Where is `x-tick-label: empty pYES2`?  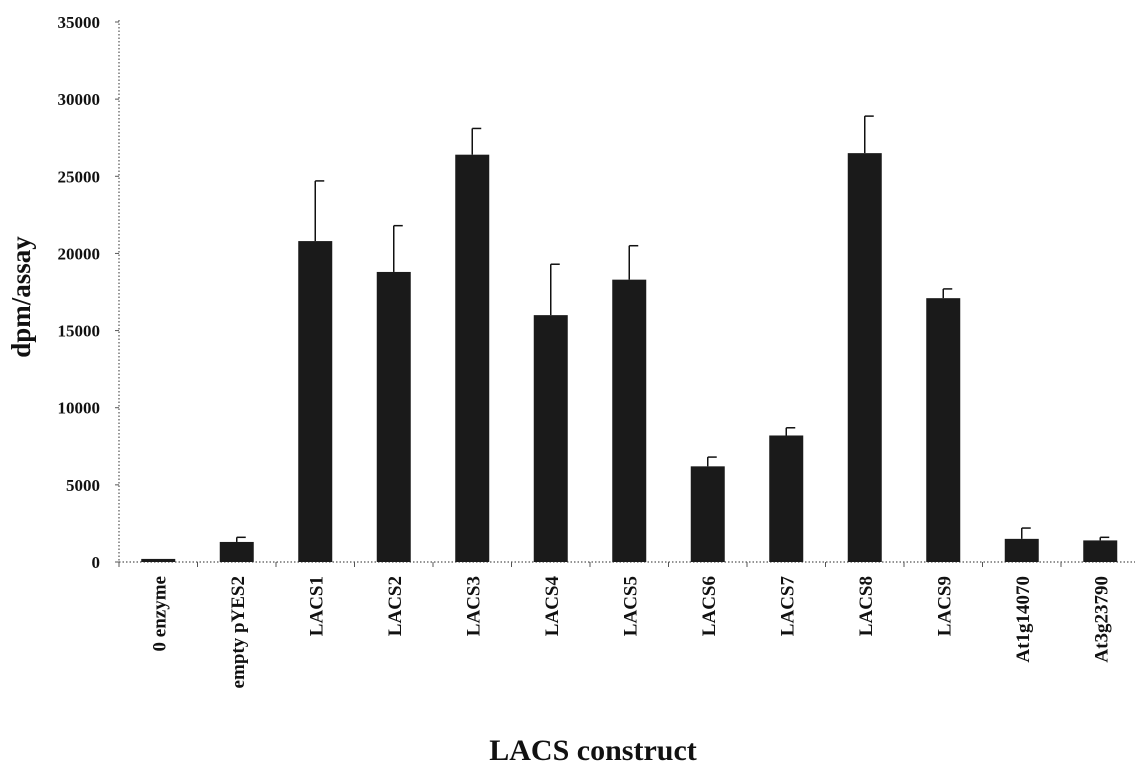
x-tick-label: empty pYES2 is located at coordinates (238, 632).